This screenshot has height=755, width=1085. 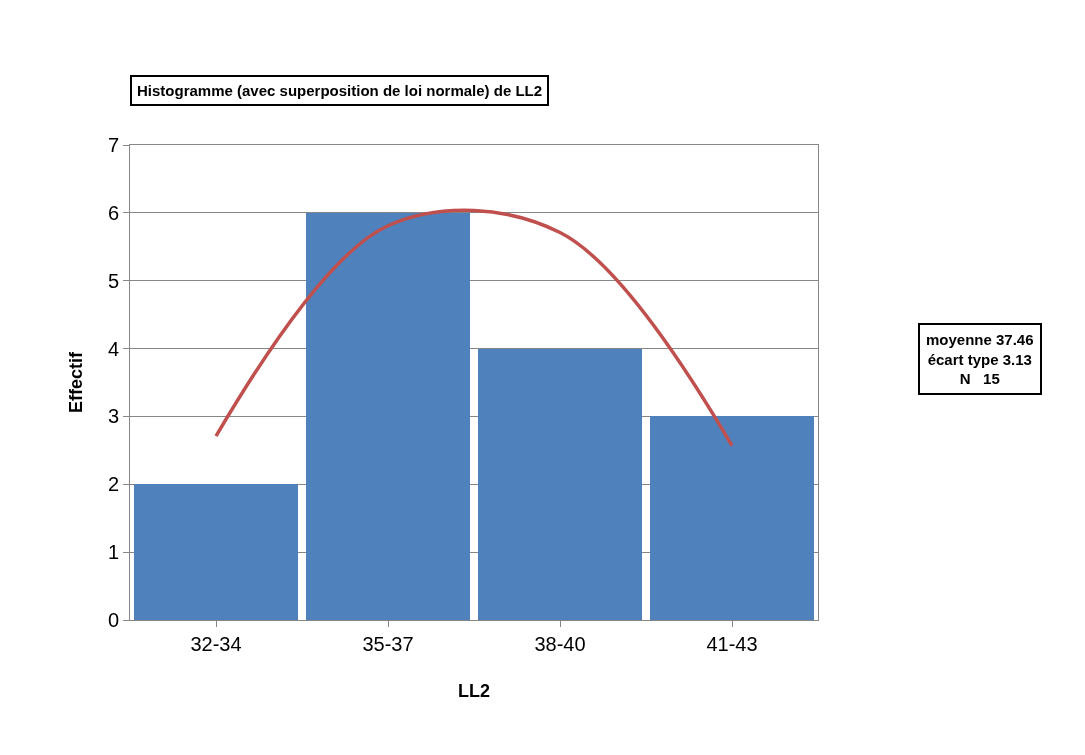 What do you see at coordinates (76, 382) in the screenshot?
I see `y-axis-title: Effectif` at bounding box center [76, 382].